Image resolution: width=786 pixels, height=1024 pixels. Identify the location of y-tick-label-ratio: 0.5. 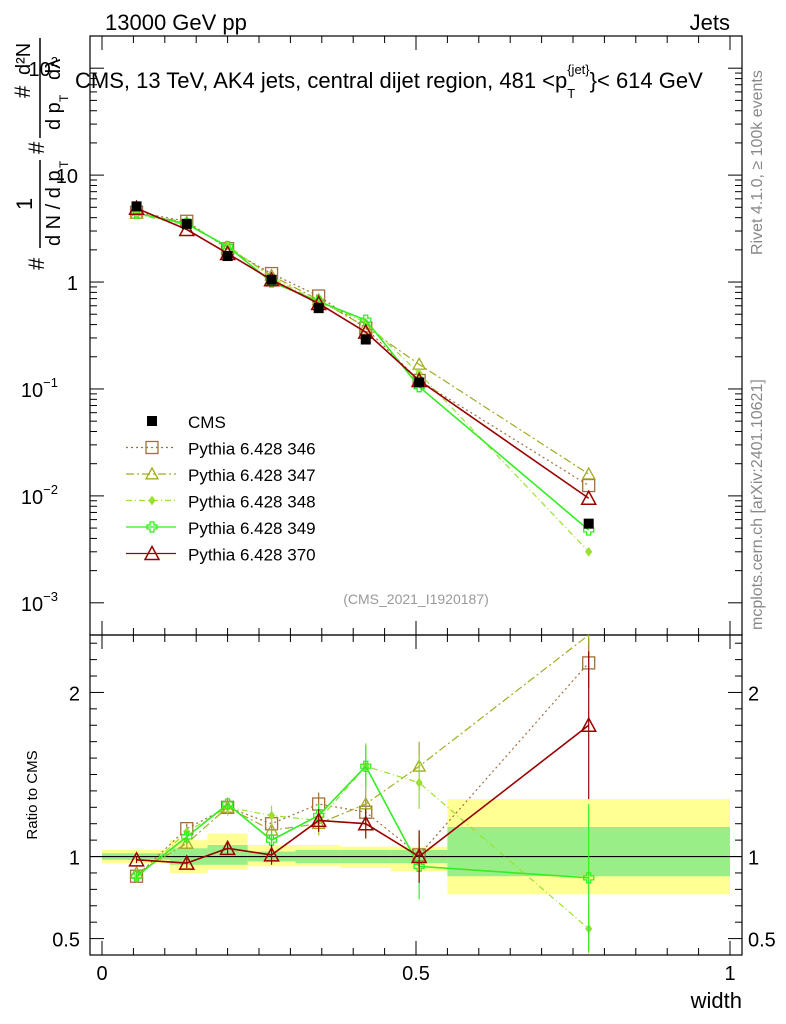
(66, 941).